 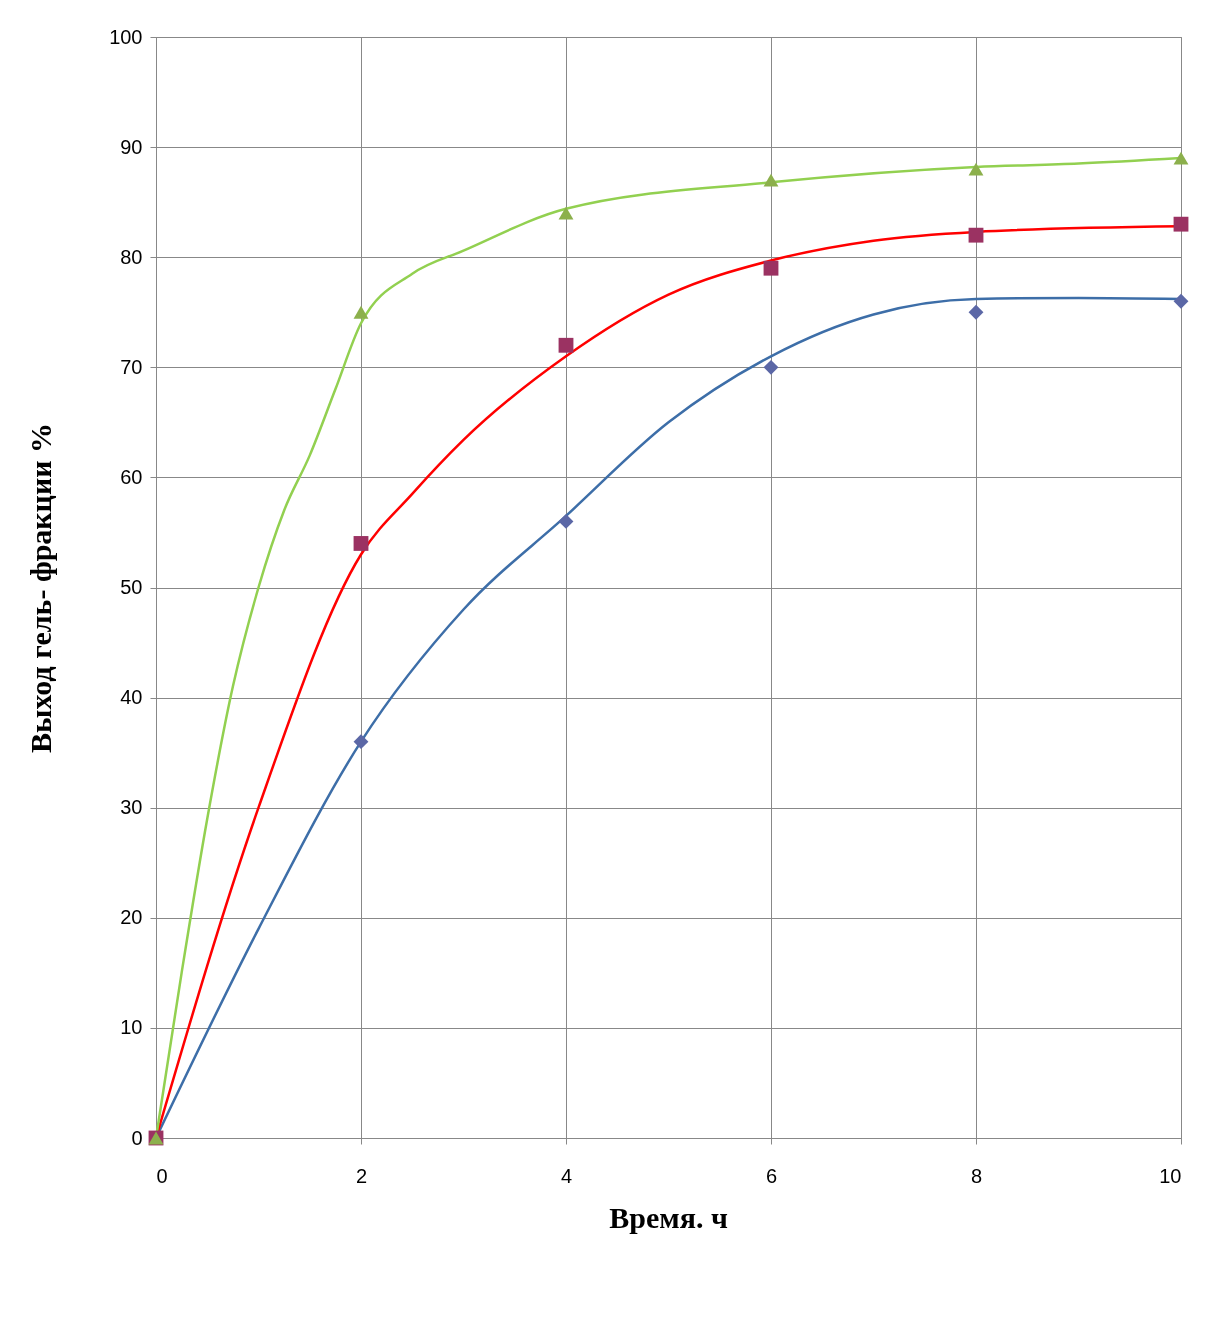 What do you see at coordinates (126, 36) in the screenshot?
I see `y-tick-label: 100` at bounding box center [126, 36].